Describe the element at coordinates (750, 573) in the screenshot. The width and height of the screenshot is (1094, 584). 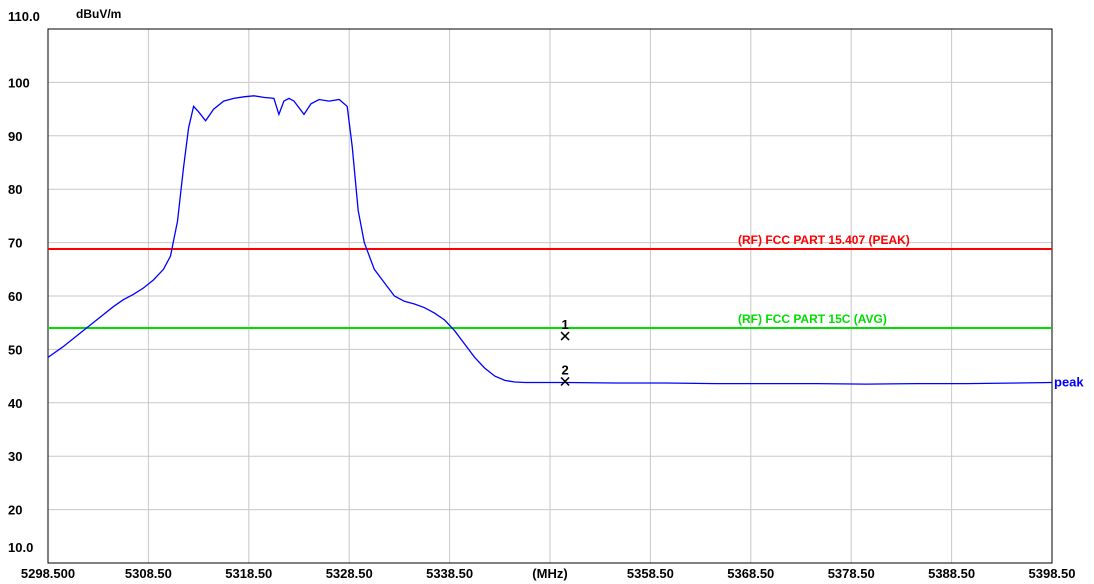
I see `x-tick-label: 5368.50` at that location.